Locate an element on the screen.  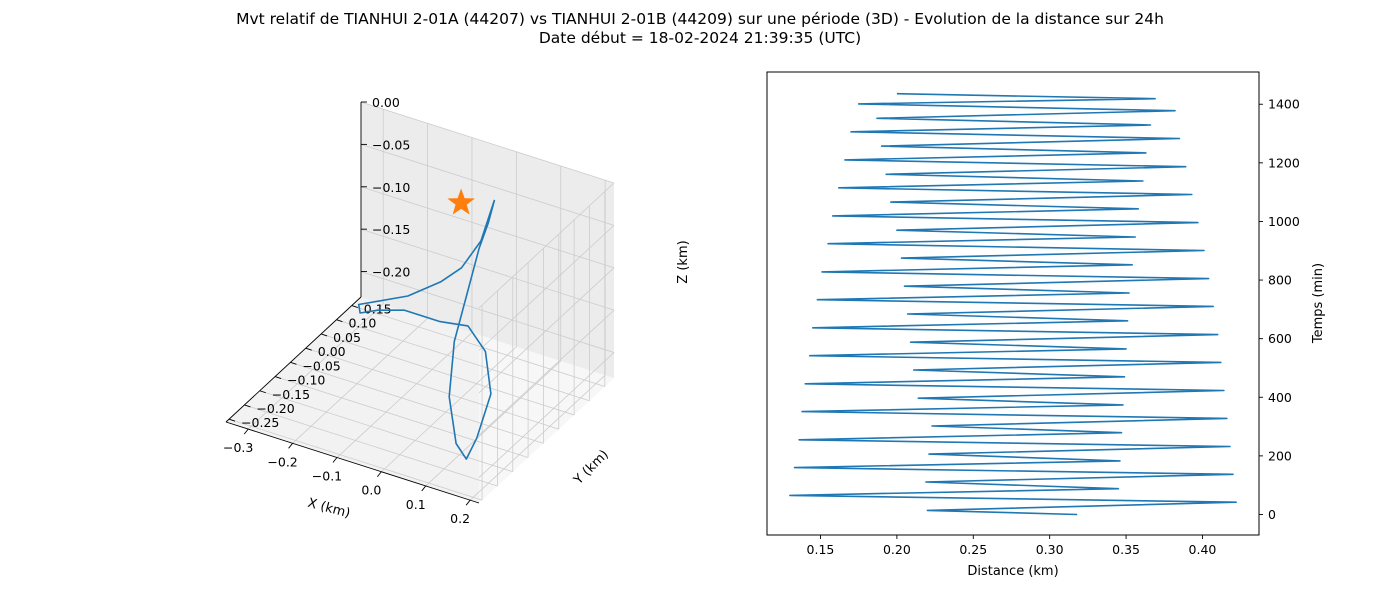
x-axis-label-3d: X (km) is located at coordinates (329, 509).